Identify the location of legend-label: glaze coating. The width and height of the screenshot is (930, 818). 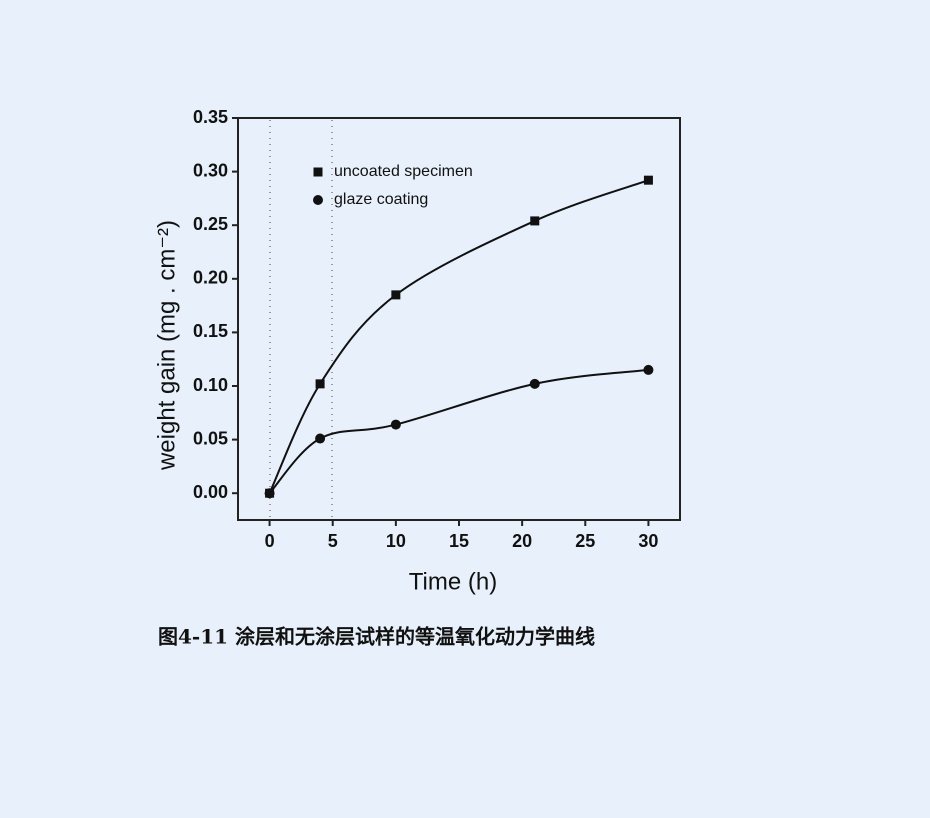
(381, 199).